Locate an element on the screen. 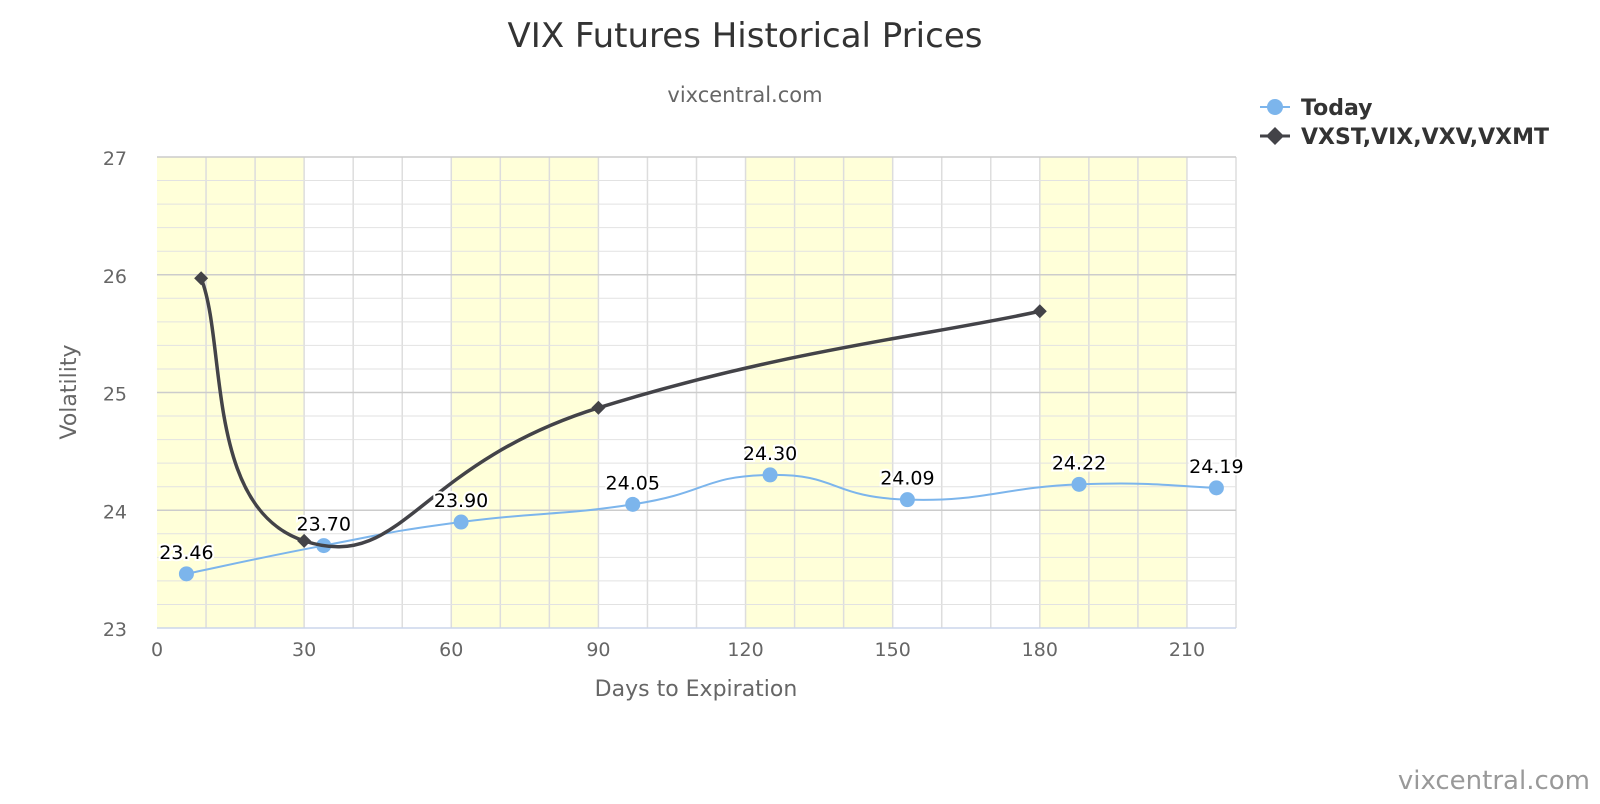  legend-item-term-structure: VXST,VIX,VXV,VXMT is located at coordinates (1404, 137).